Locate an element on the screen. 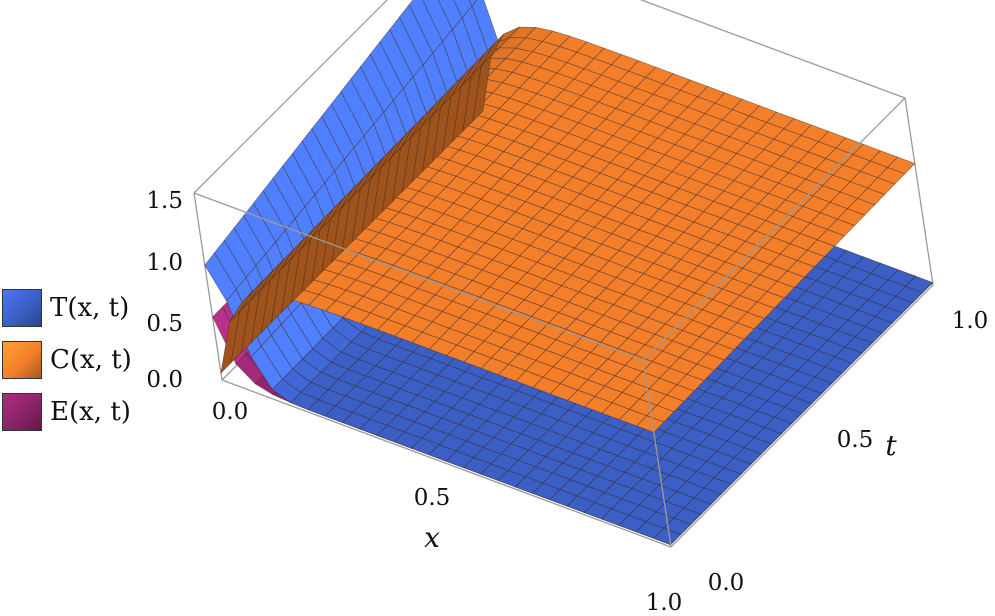  x-tick-label: 0.0 is located at coordinates (230, 412).